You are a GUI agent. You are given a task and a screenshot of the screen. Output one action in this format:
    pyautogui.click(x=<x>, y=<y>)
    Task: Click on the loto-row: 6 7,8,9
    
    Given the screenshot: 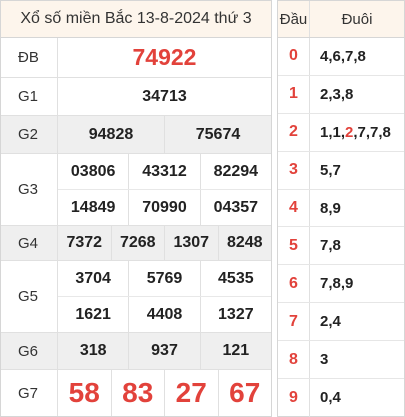 What is the action you would take?
    pyautogui.click(x=341, y=284)
    